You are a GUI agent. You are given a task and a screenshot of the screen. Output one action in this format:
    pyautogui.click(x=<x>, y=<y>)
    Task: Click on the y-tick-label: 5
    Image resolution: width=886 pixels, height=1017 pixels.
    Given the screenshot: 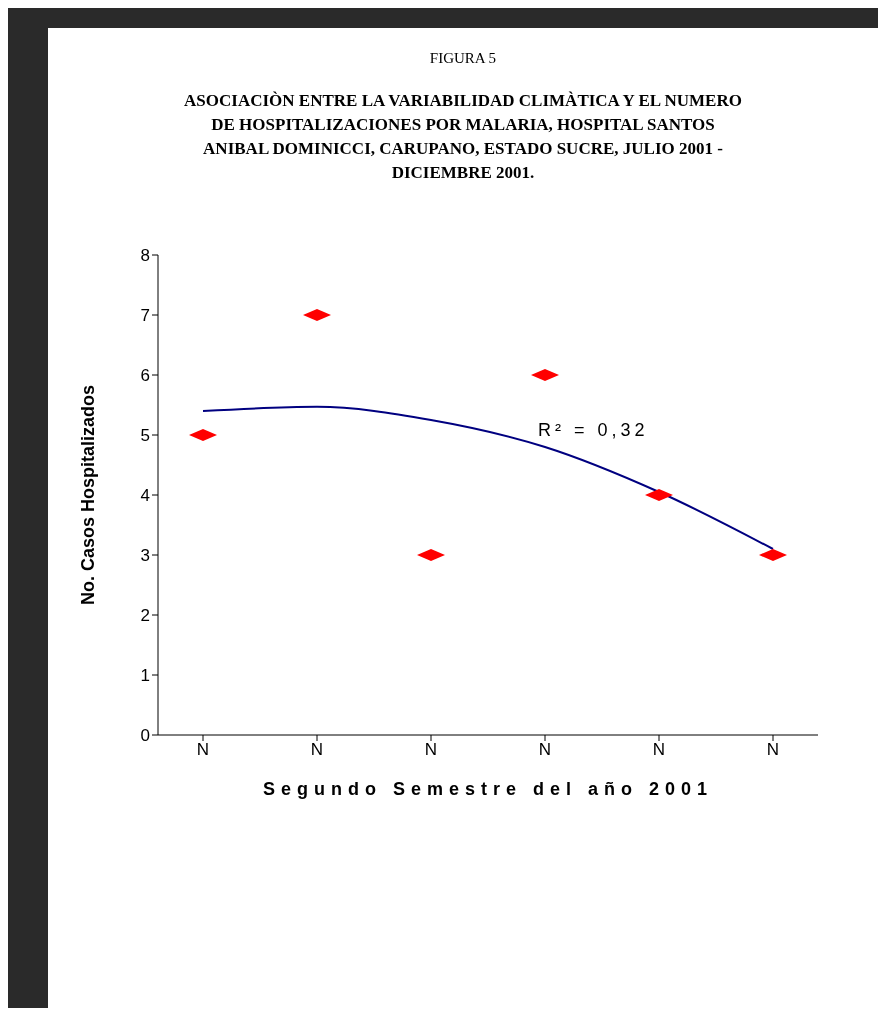 What is the action you would take?
    pyautogui.click(x=145, y=436)
    